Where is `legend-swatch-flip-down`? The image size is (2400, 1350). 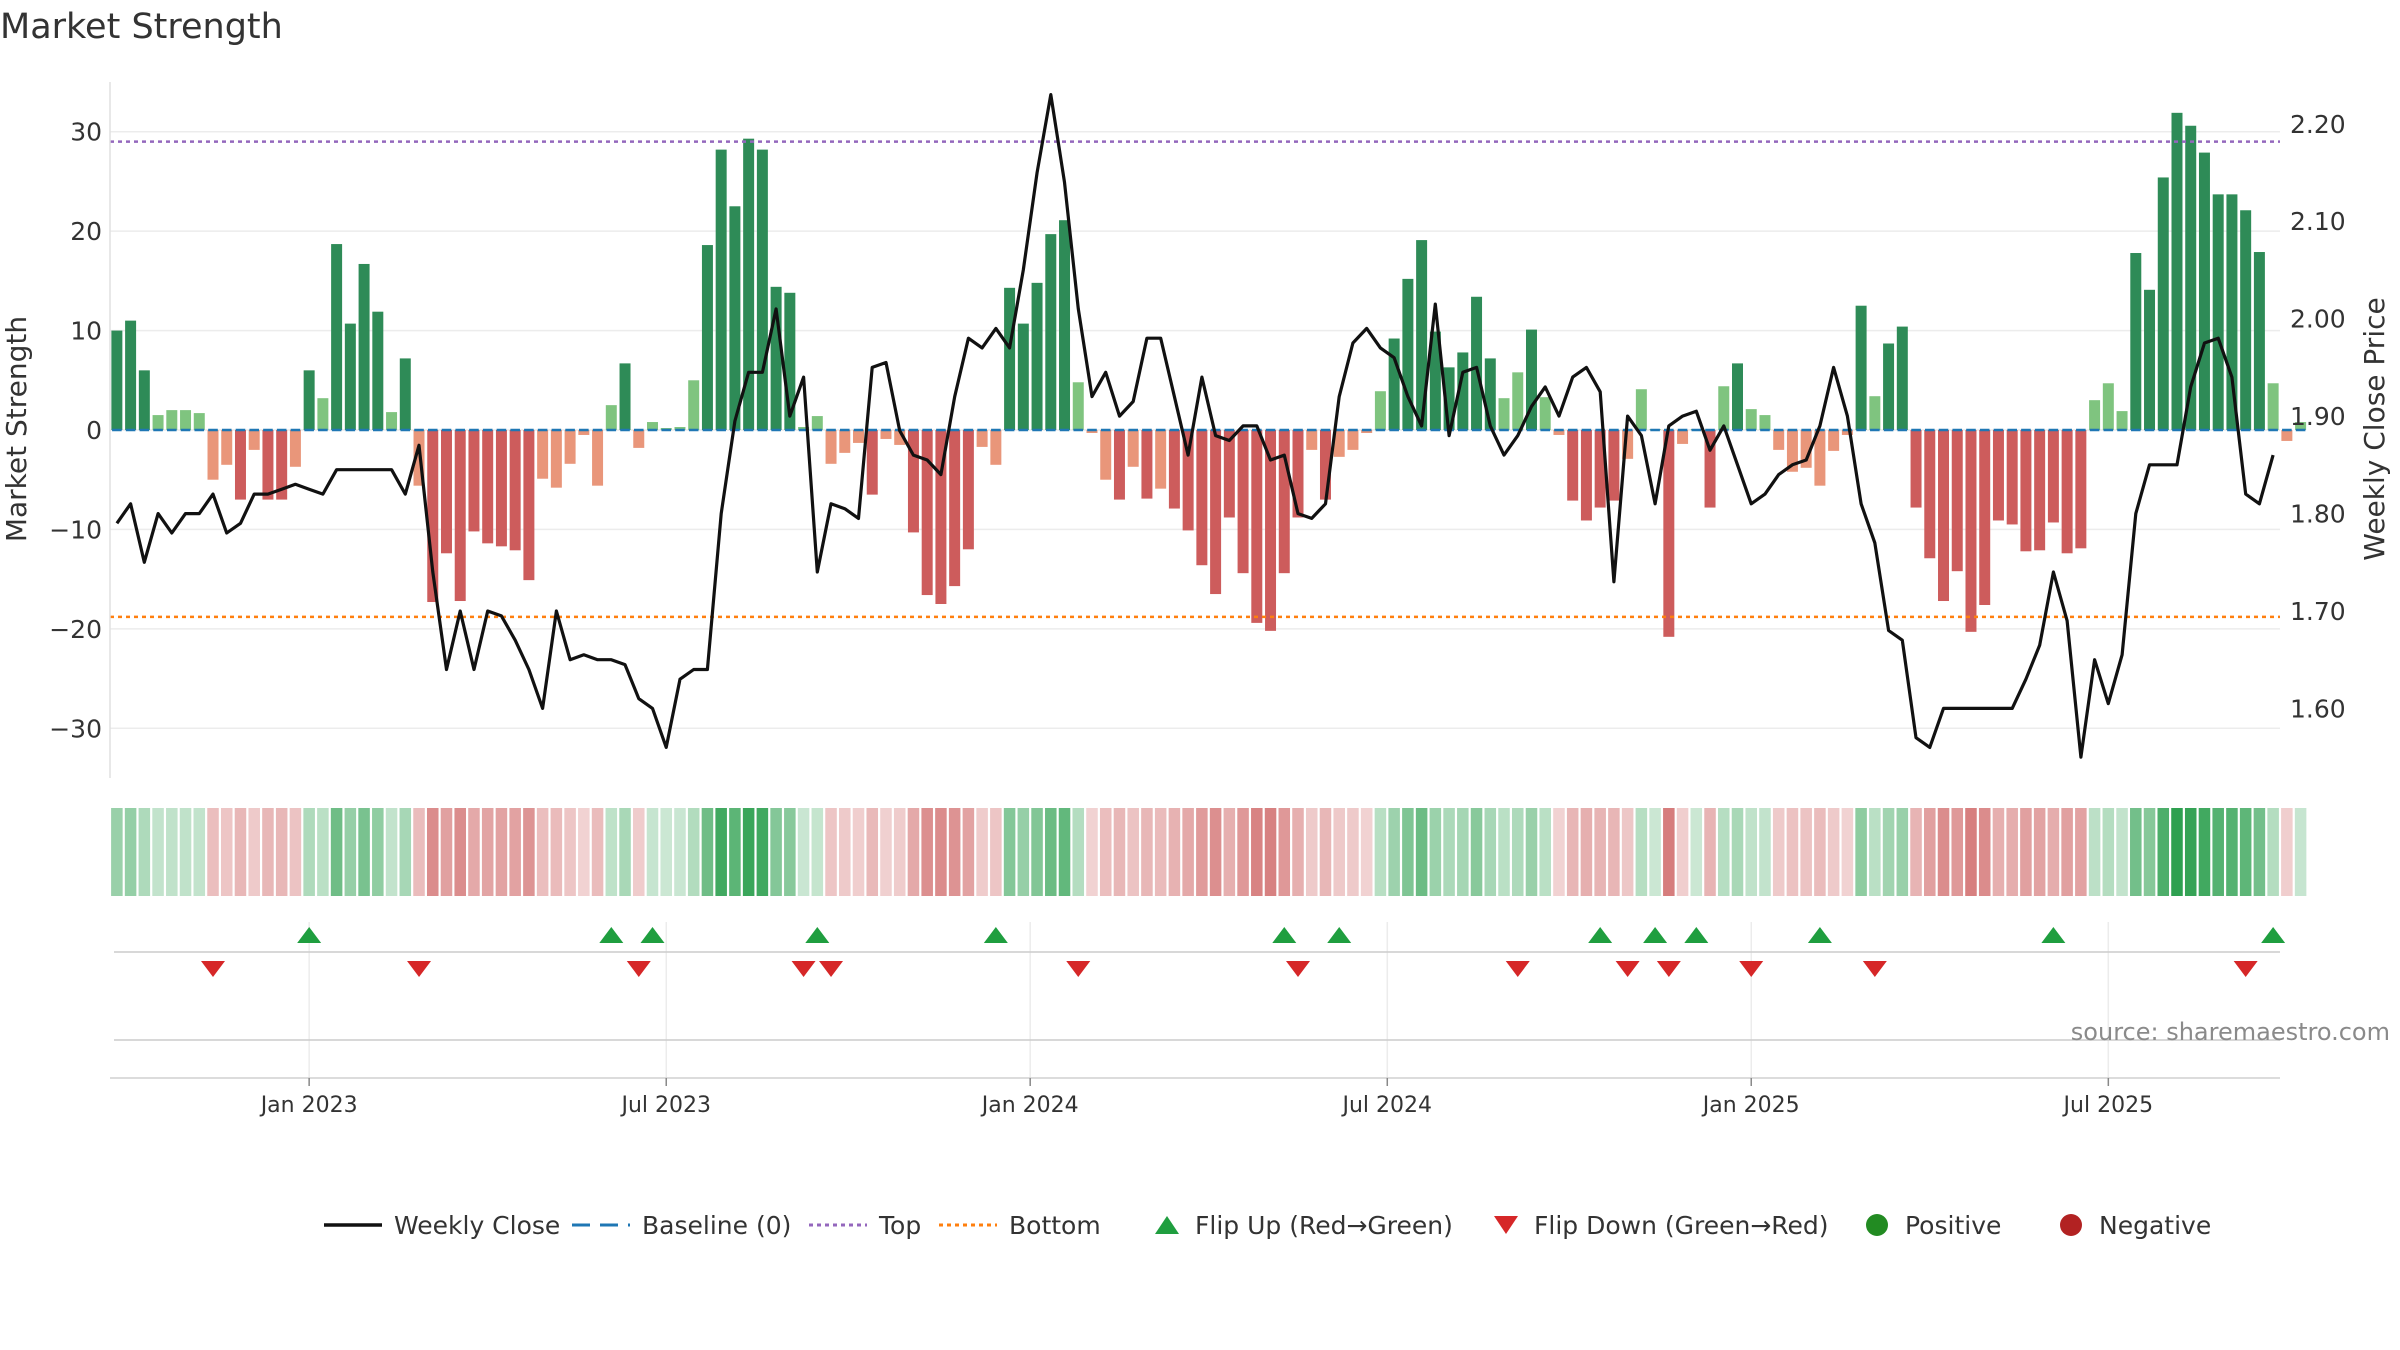
legend-swatch-flip-down is located at coordinates (1506, 1225).